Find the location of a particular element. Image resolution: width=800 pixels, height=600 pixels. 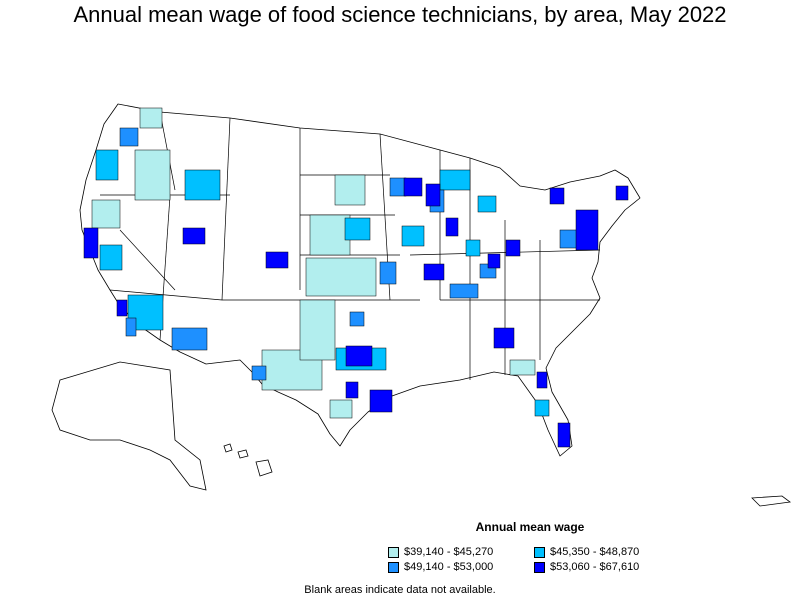

area-california-la is located at coordinates (122, 308).